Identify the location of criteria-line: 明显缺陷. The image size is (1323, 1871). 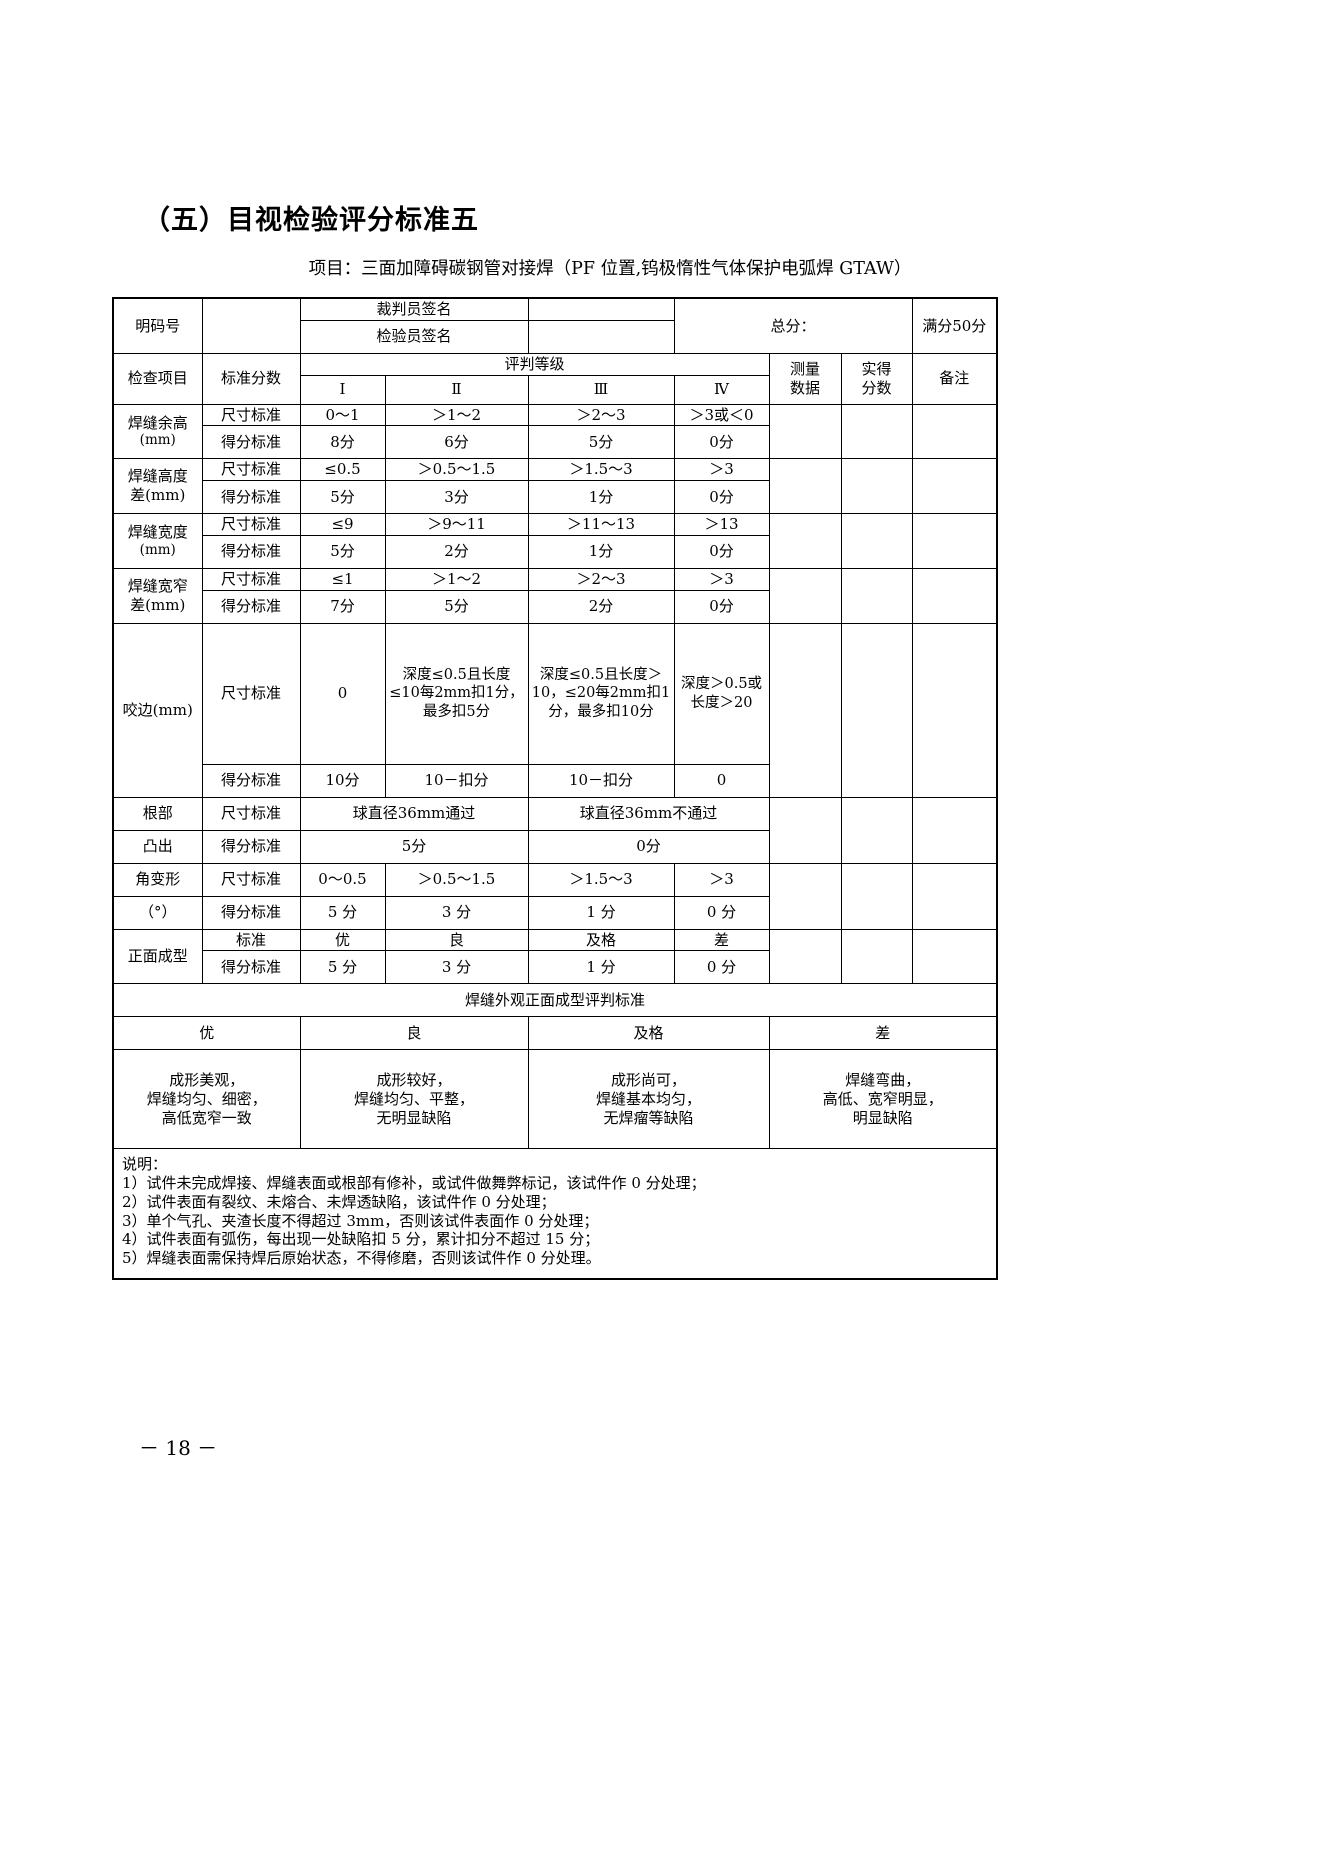
(882, 1117).